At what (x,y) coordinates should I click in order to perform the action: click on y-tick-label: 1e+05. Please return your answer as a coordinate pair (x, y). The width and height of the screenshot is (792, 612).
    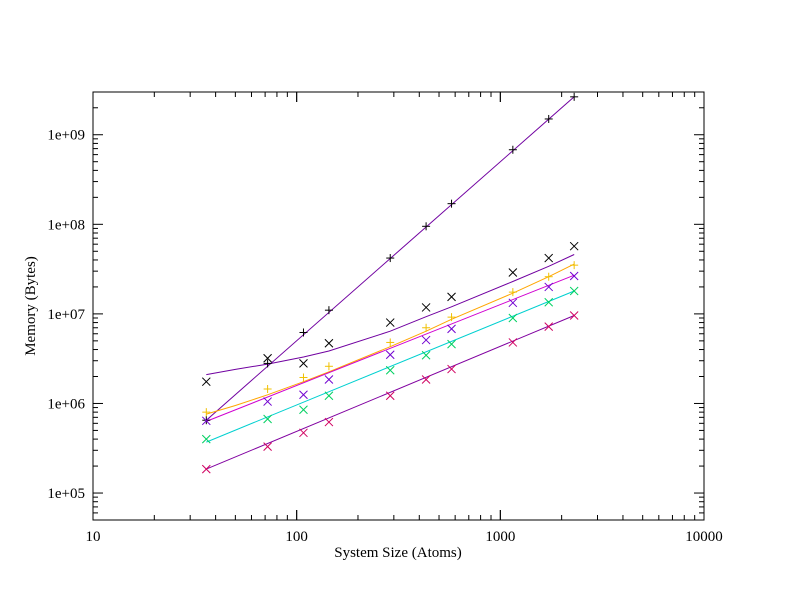
    Looking at the image, I should click on (66, 494).